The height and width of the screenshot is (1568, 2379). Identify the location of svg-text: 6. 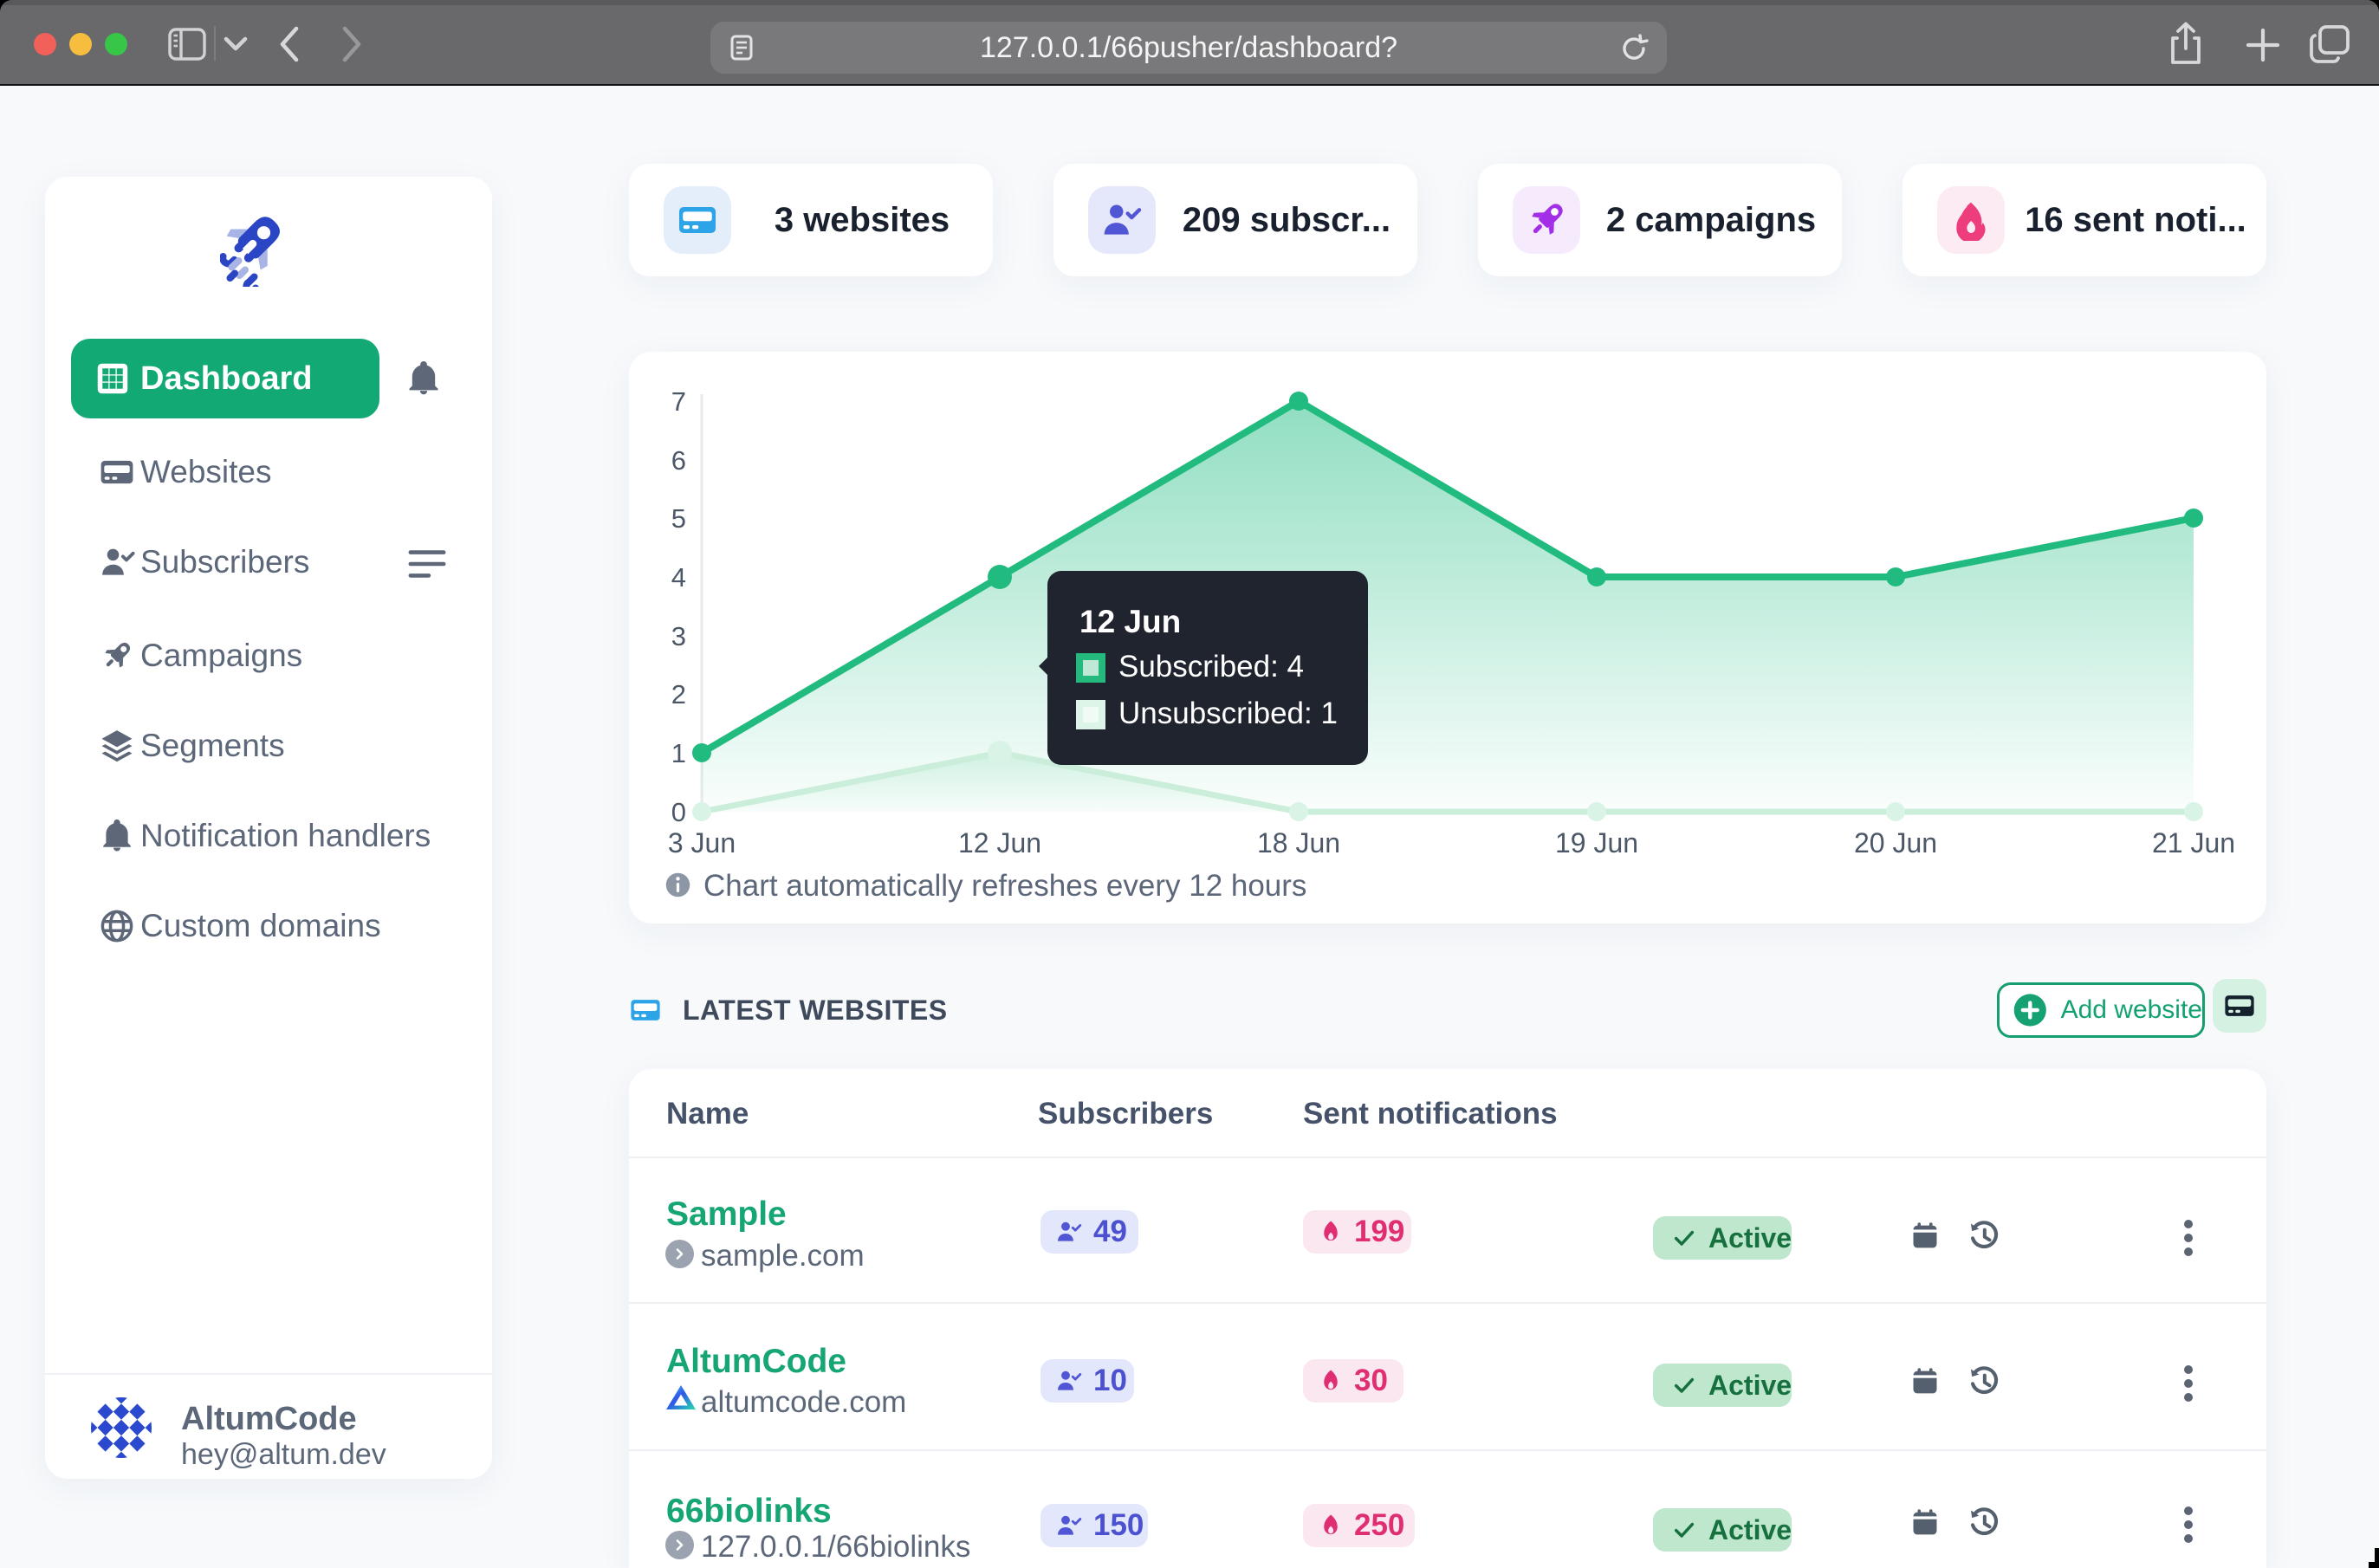
(678, 460).